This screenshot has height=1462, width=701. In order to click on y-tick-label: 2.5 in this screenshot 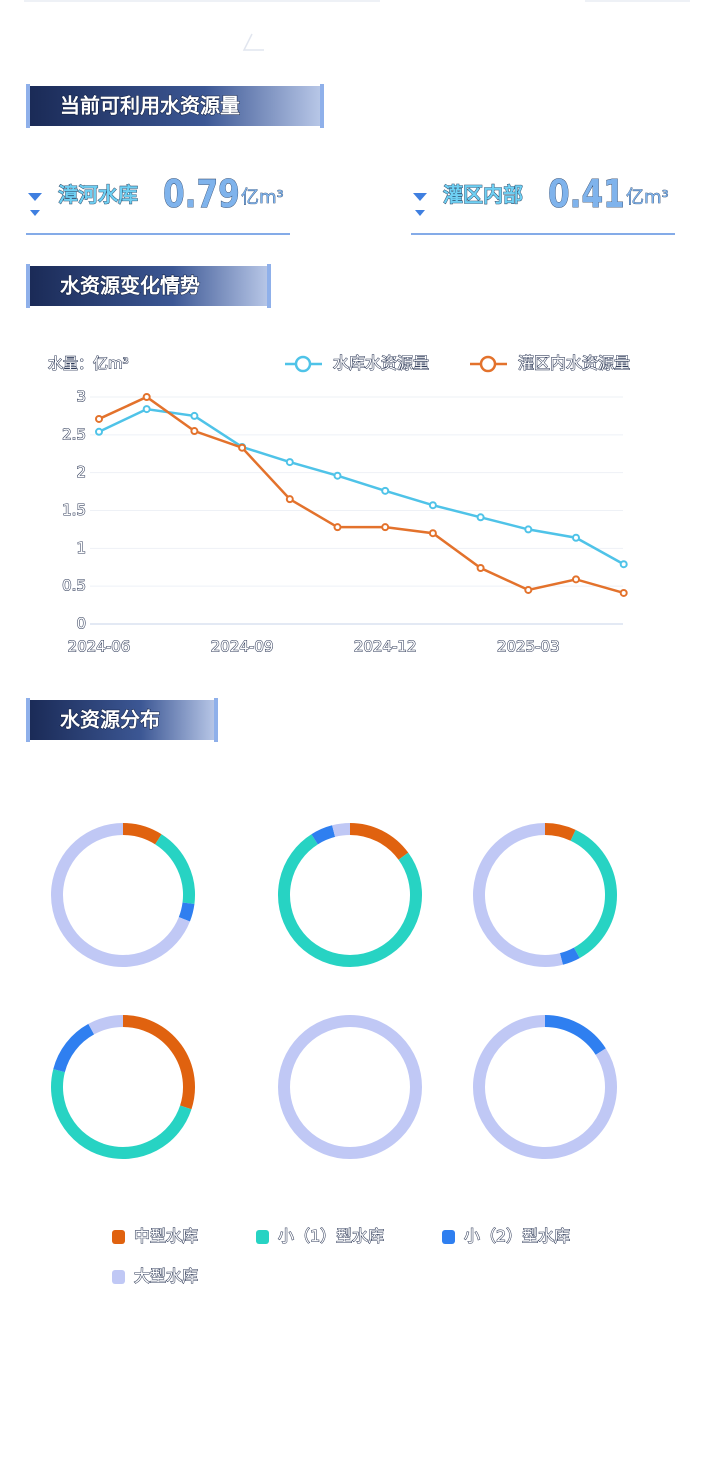, I will do `click(74, 434)`.